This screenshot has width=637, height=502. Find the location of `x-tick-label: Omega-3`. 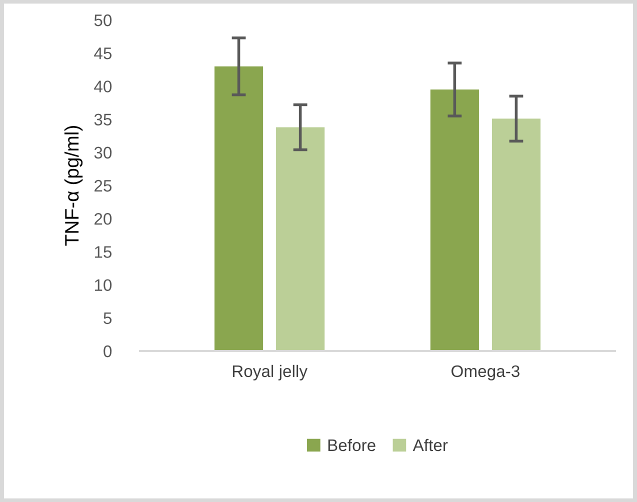

x-tick-label: Omega-3 is located at coordinates (486, 372).